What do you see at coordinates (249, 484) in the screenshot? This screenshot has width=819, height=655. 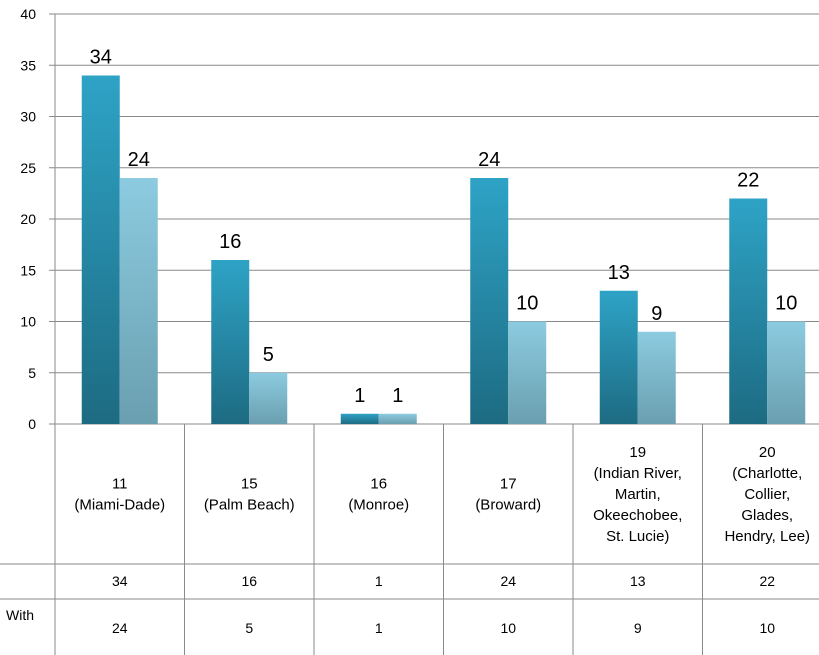 I see `category-line: 15` at bounding box center [249, 484].